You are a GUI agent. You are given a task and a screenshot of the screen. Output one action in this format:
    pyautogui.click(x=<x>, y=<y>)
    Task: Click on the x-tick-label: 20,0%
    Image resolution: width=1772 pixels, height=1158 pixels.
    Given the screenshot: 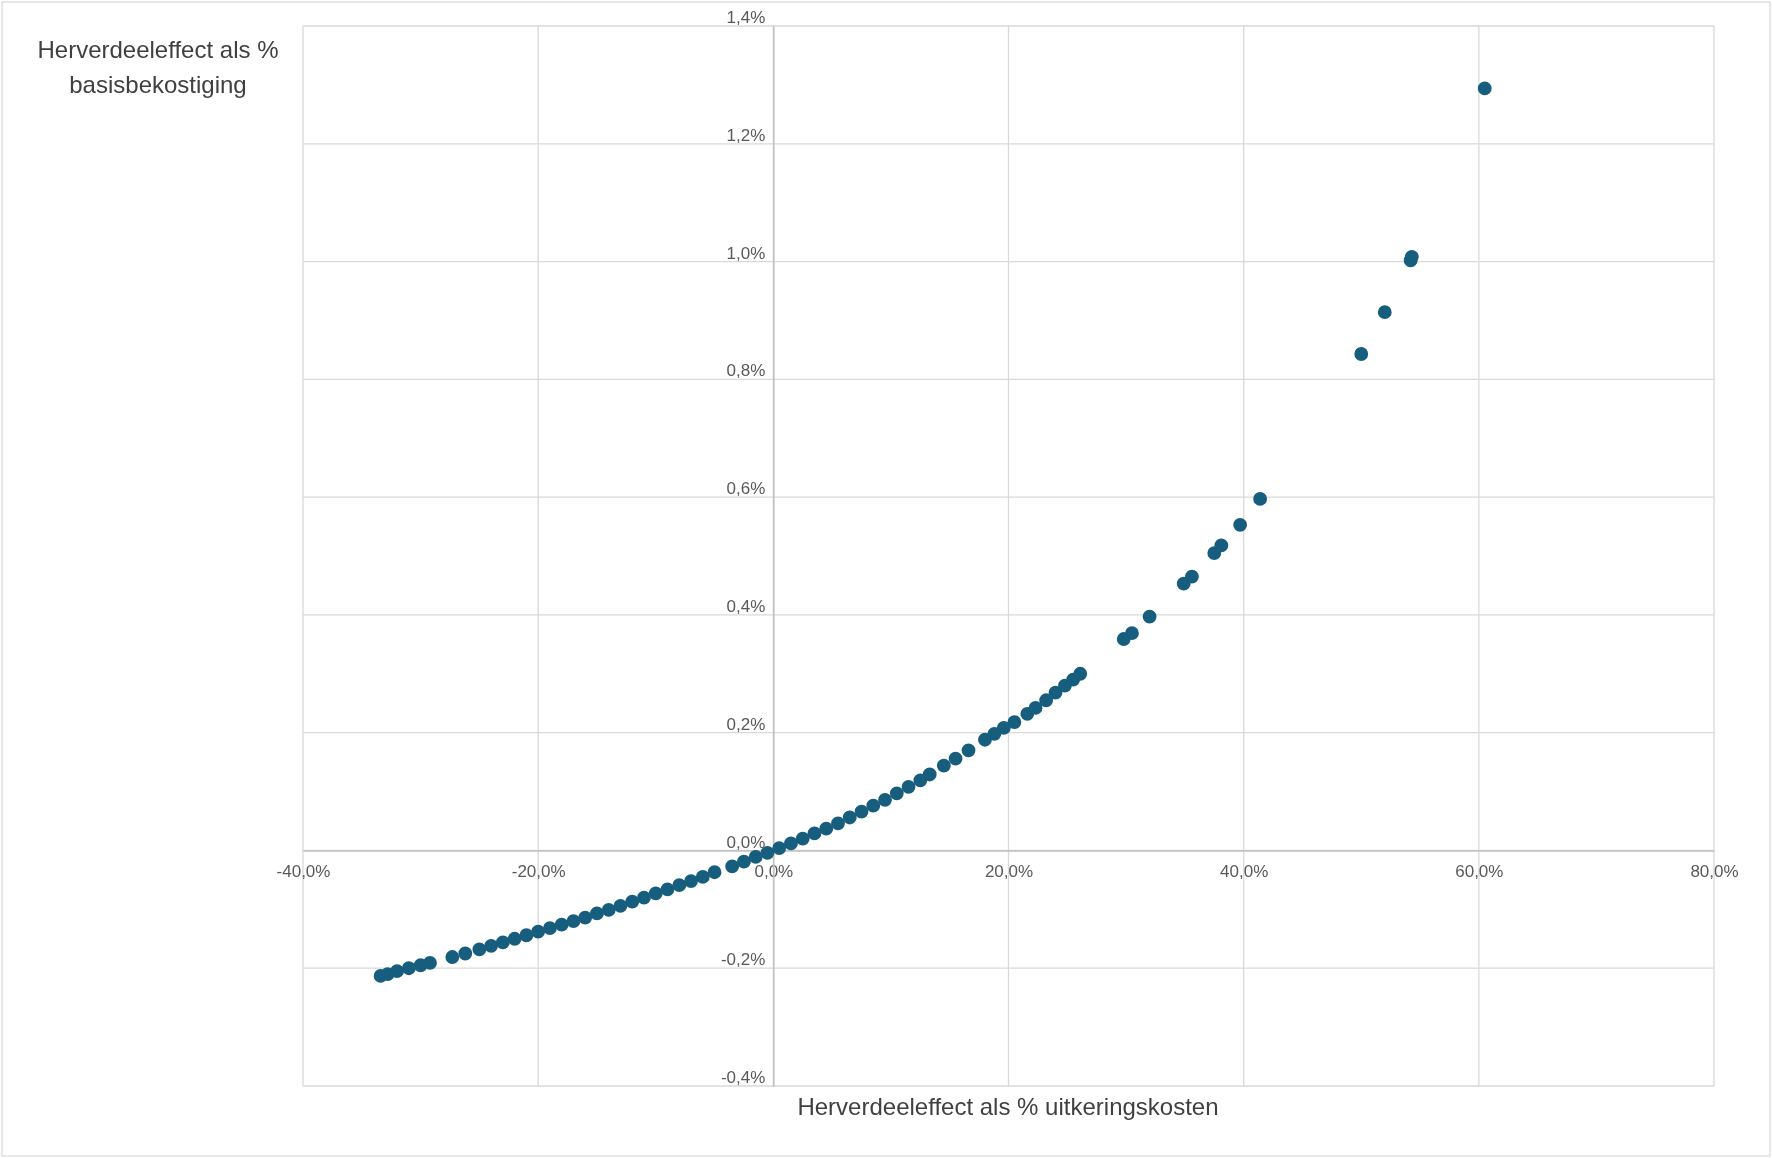 What is the action you would take?
    pyautogui.click(x=1009, y=871)
    